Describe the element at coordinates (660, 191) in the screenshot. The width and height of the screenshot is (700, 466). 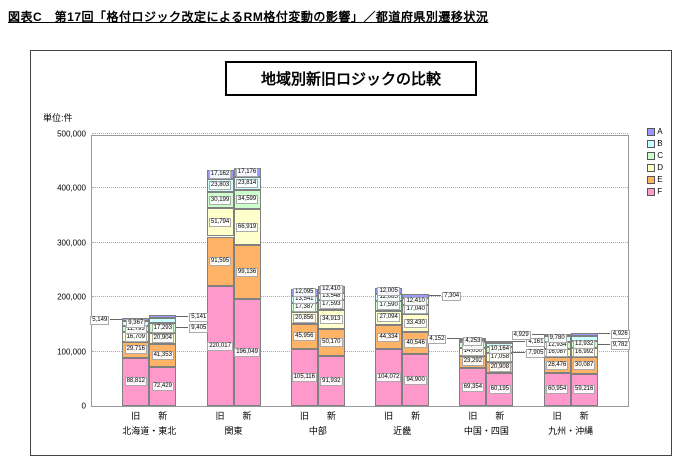
I see `legend-label: F` at that location.